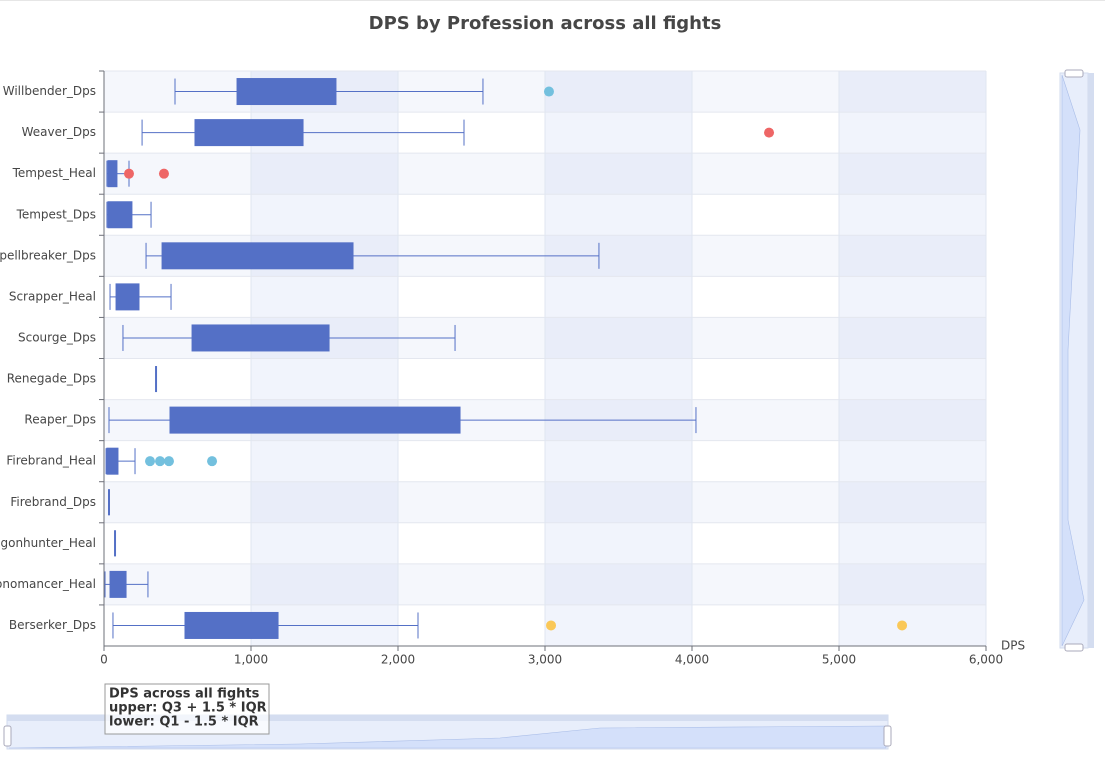  I want to click on note-line: upper: Q3 + 1.5 * IQR, so click(188, 708).